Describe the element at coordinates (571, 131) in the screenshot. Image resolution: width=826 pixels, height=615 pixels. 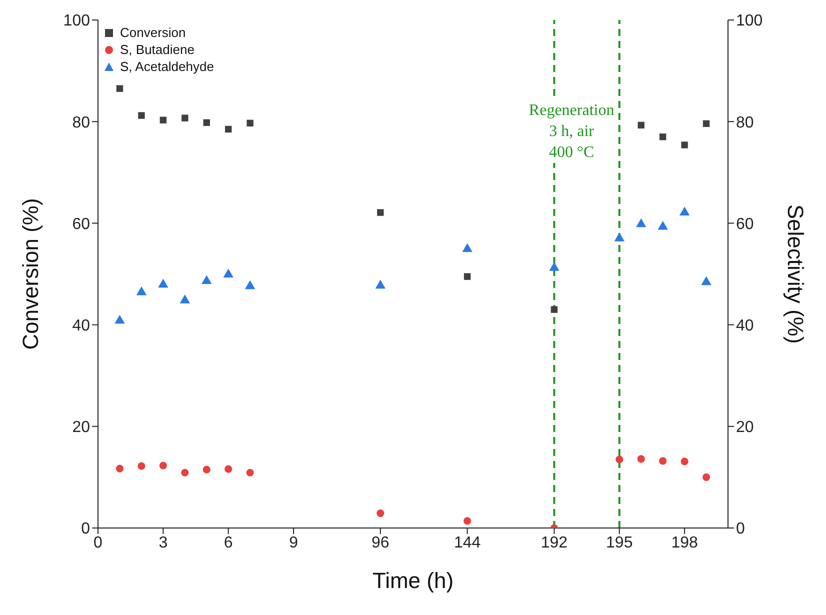
I see `annotation: Regeneration 3 h, air 400 °C` at that location.